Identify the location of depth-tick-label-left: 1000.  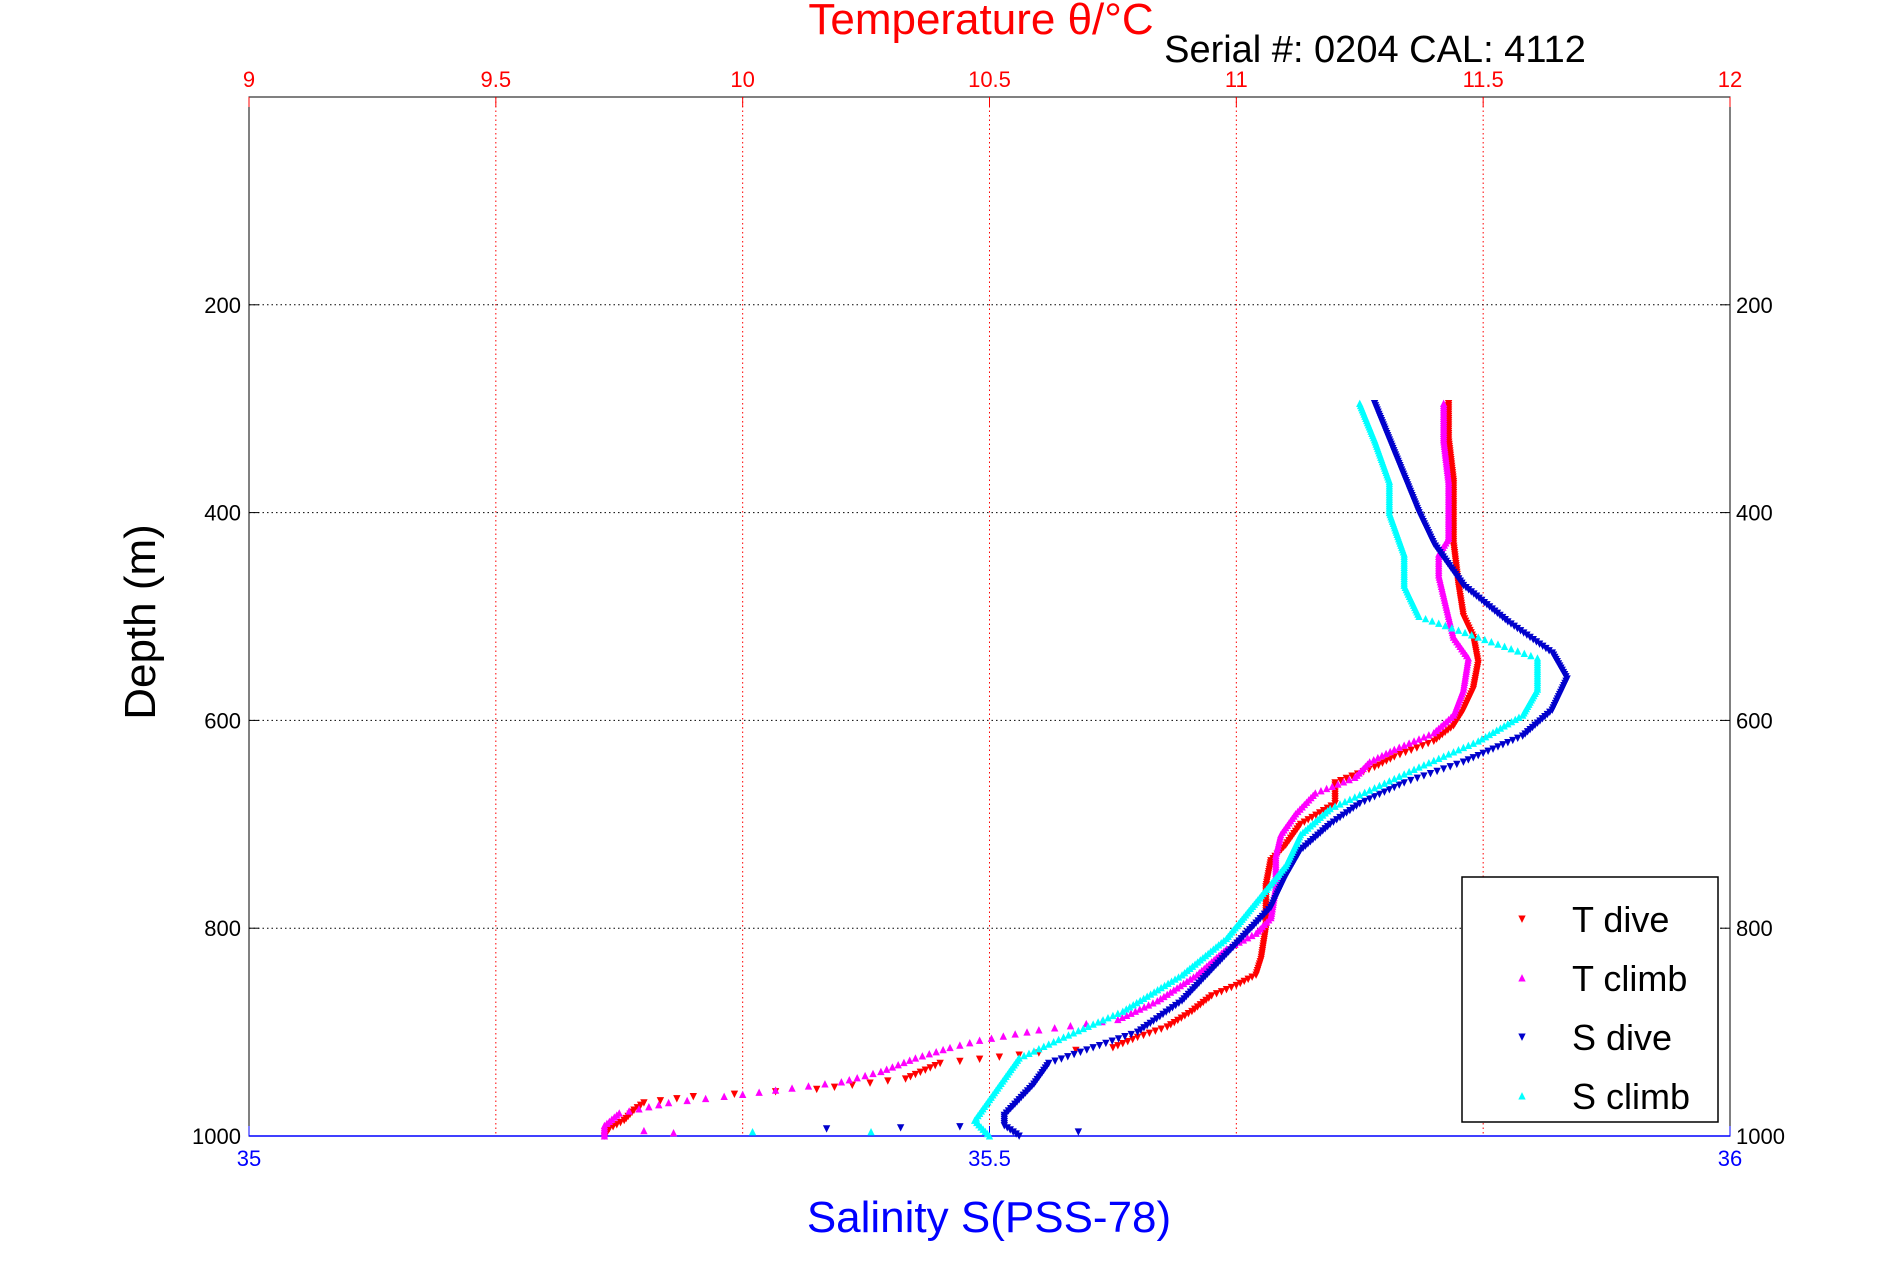
(216, 1136).